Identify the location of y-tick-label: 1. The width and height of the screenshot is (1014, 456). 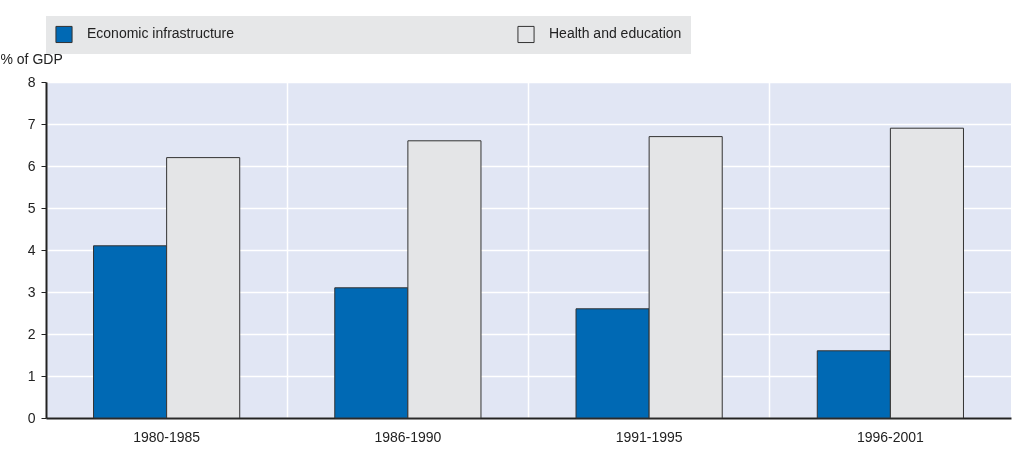
(31, 375).